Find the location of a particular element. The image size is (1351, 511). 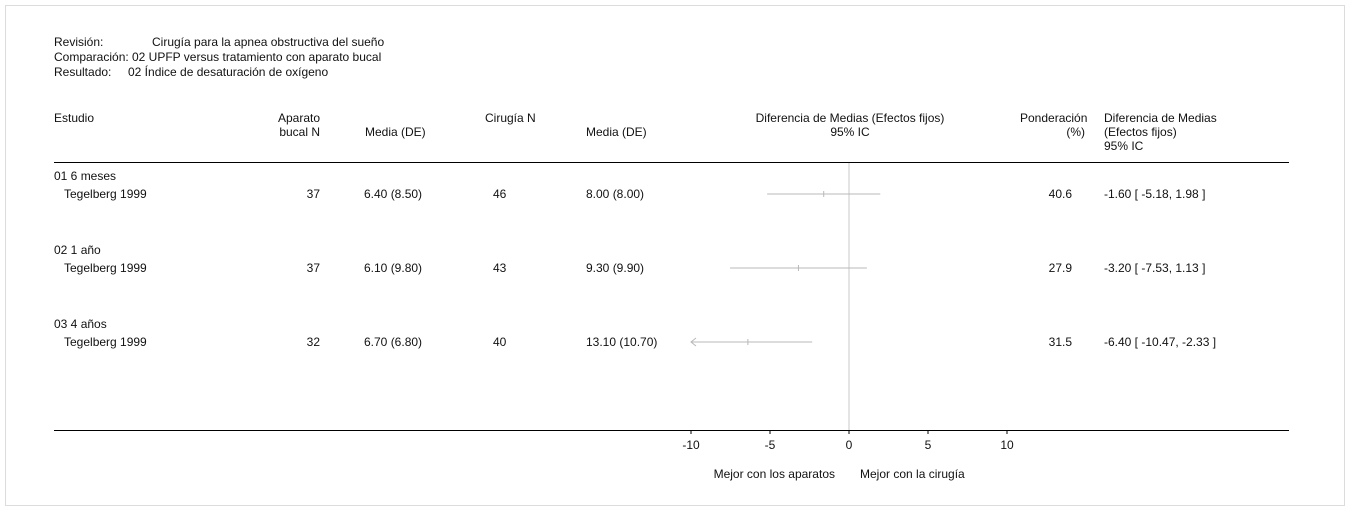

x-tick-label: 5 is located at coordinates (928, 445).